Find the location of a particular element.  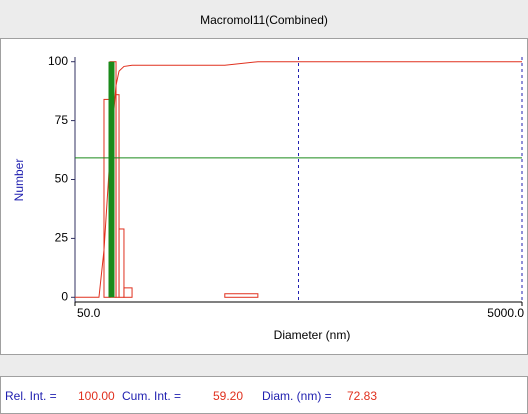

x-tick-label: 5000.0 is located at coordinates (505, 313).